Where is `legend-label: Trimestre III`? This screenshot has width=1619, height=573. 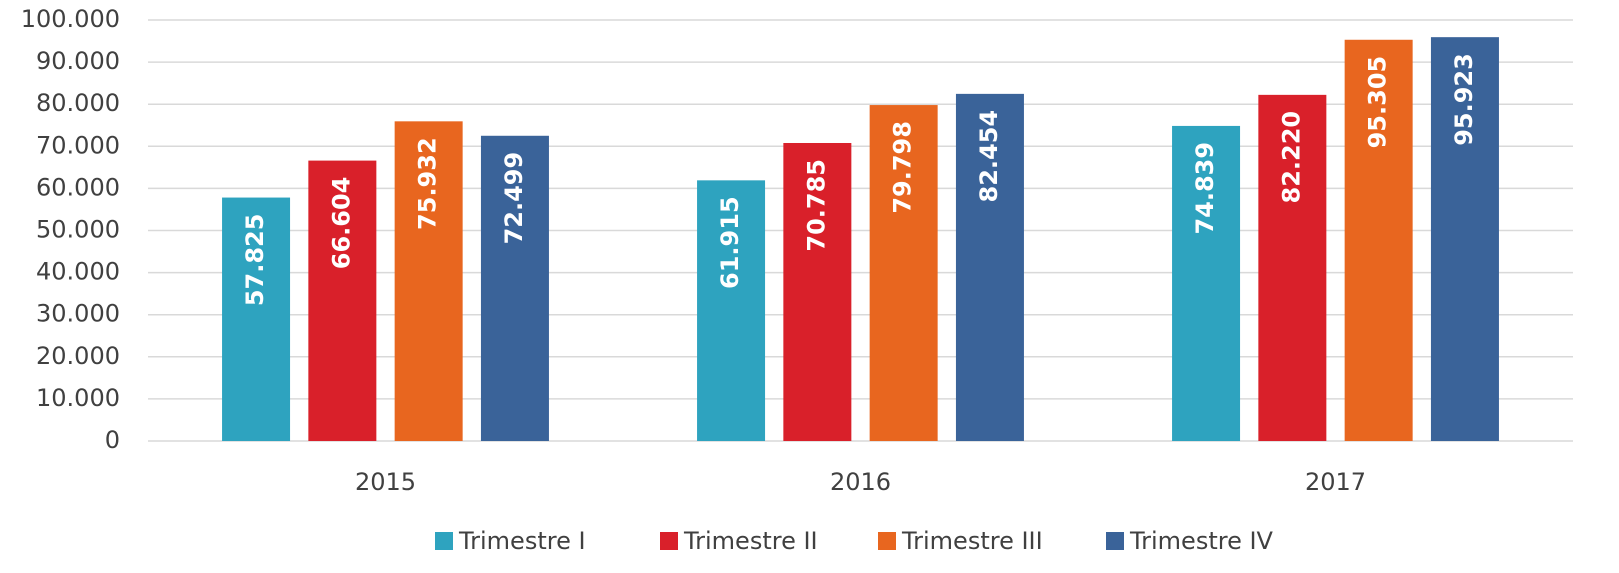
legend-label: Trimestre III is located at coordinates (972, 541).